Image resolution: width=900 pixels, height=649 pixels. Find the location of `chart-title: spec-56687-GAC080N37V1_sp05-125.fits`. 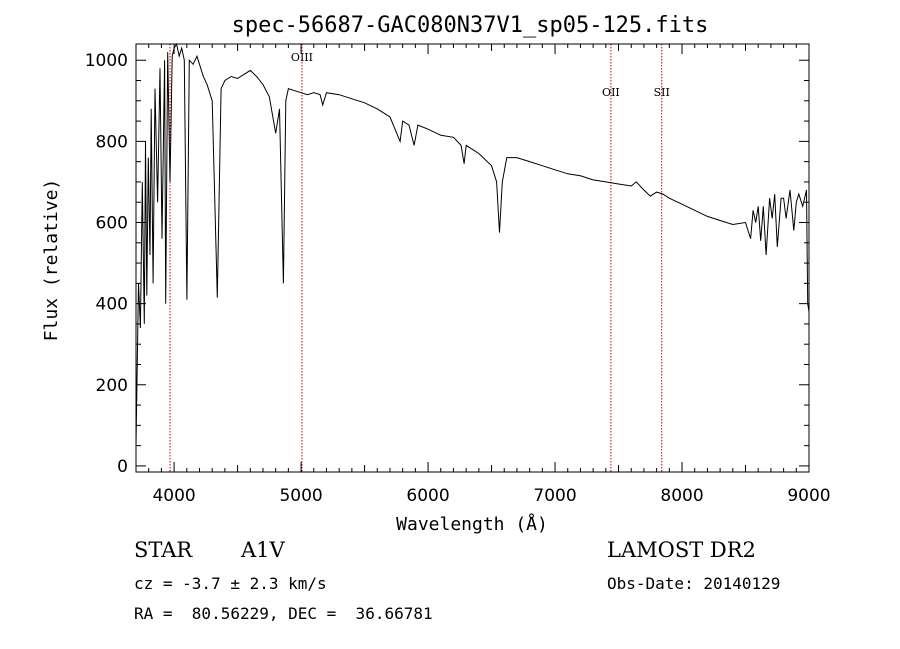

chart-title: spec-56687-GAC080N37V1_sp05-125.fits is located at coordinates (470, 25).